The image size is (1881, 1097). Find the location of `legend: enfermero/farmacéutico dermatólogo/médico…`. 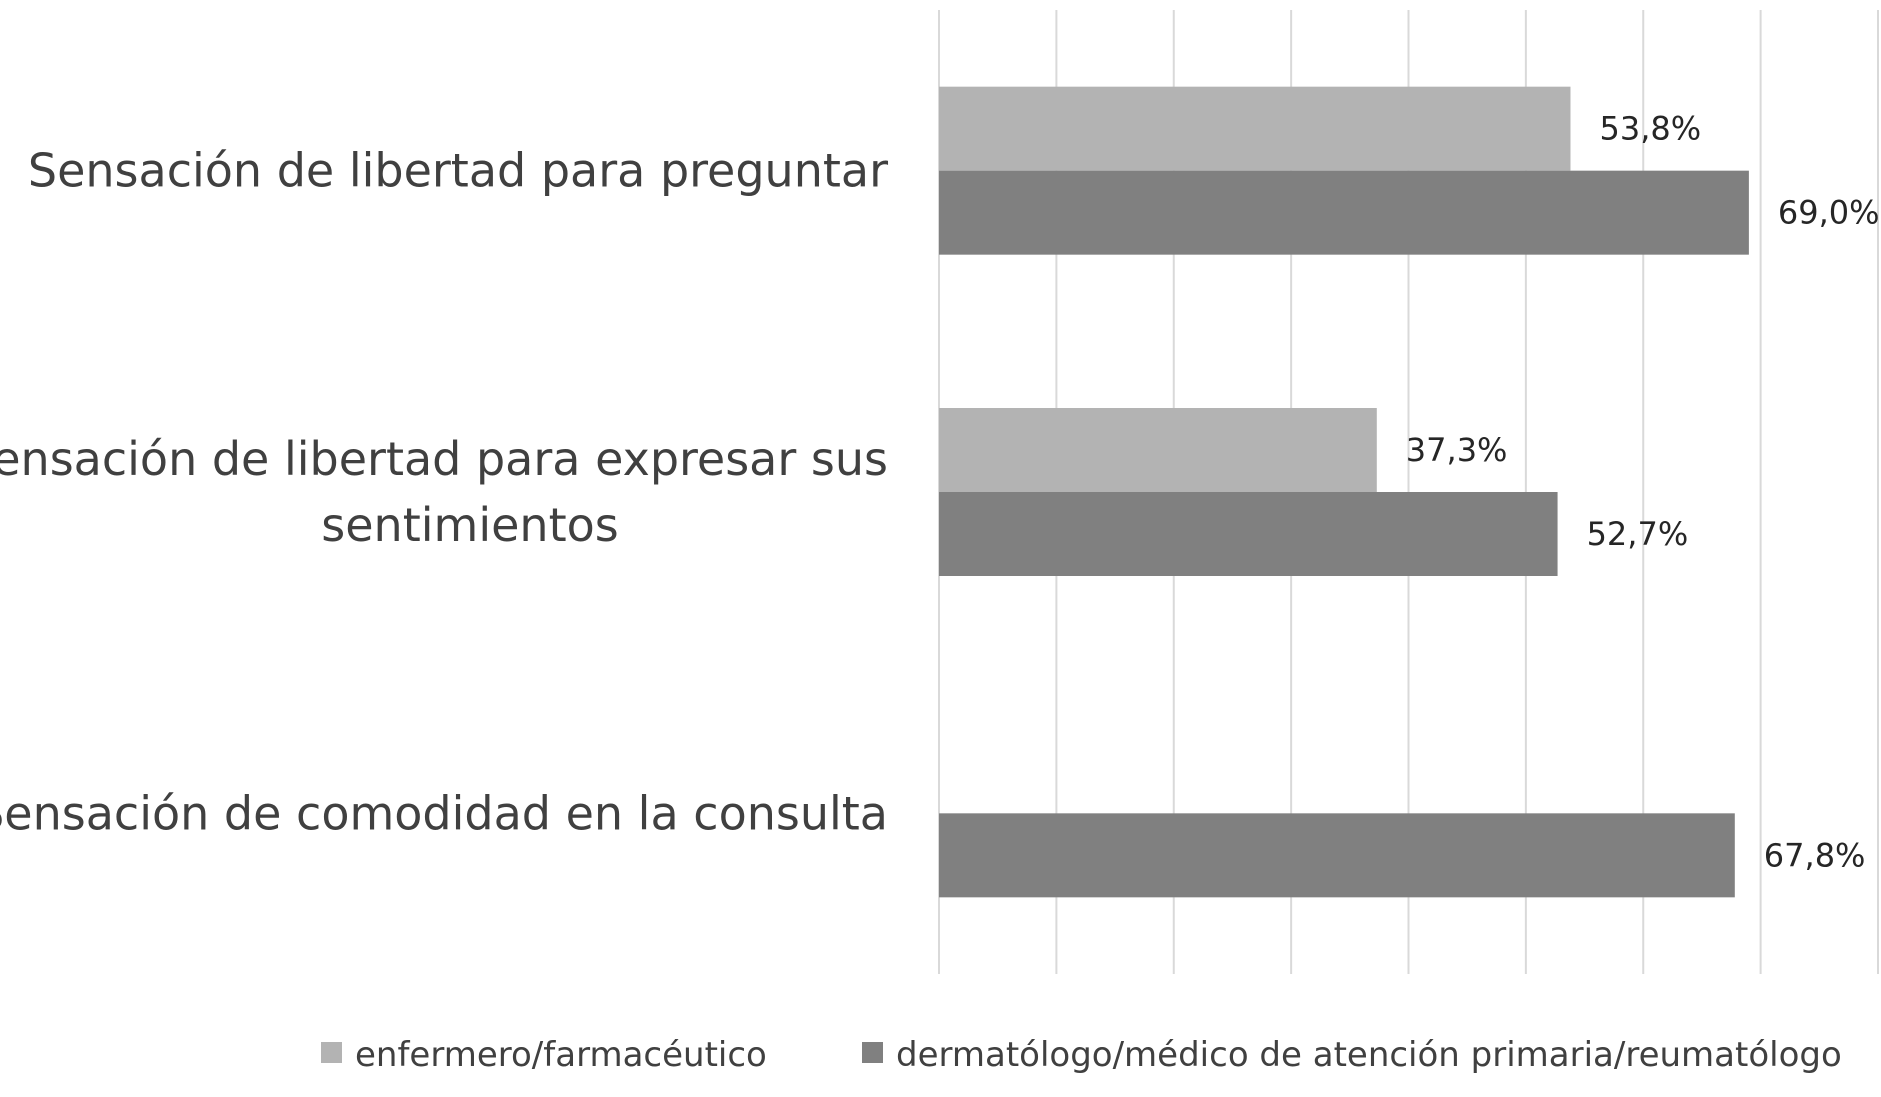

legend: enfermero/farmacéutico dermatólogo/médico… is located at coordinates (1081, 1055).